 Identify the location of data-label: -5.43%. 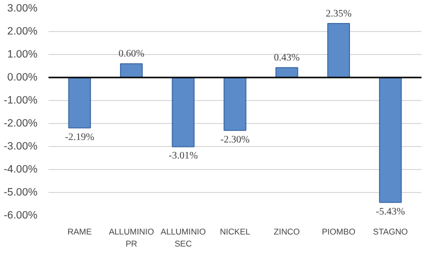
(391, 212).